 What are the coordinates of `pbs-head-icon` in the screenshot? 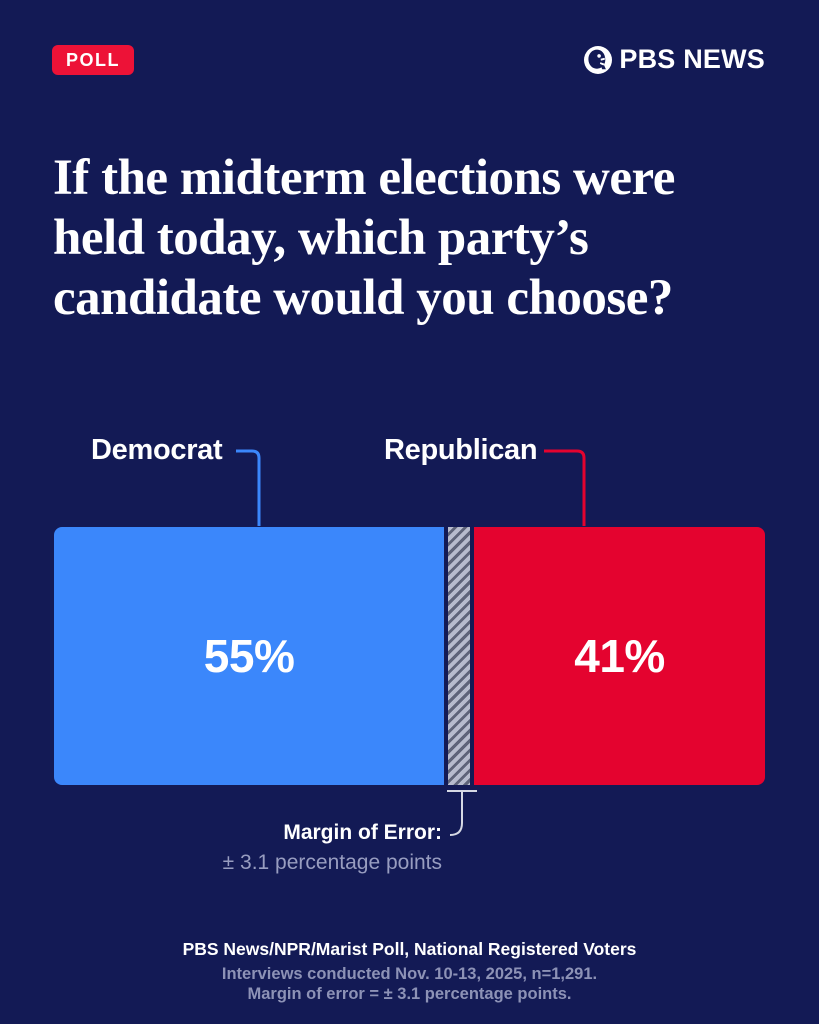 It's located at (598, 59).